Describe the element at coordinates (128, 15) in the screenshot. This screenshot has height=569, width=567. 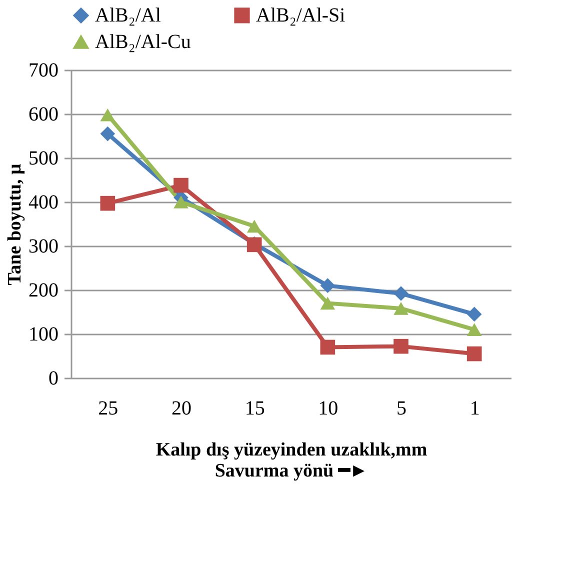
I see `legend-label: AlB₂/Al` at that location.